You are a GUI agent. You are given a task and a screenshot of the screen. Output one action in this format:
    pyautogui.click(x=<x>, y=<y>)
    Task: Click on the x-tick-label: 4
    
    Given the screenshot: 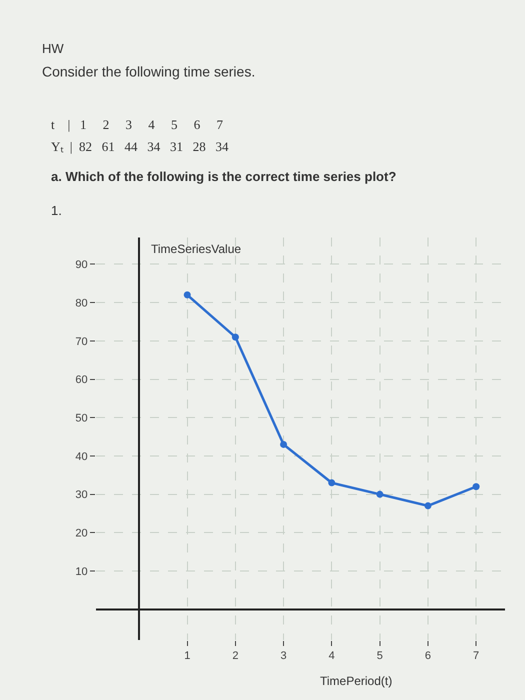 What is the action you would take?
    pyautogui.click(x=331, y=656)
    